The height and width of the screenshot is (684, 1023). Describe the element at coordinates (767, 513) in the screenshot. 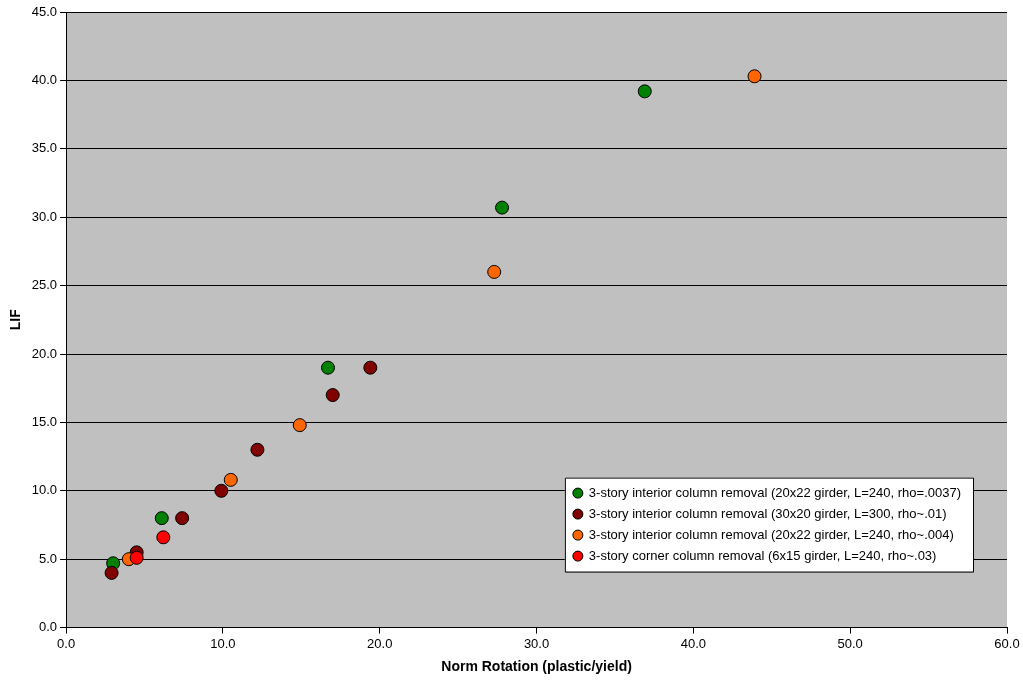

I see `legend-label: 3-story interior column removal (30x20 girder, L=300, rho~.01)` at that location.